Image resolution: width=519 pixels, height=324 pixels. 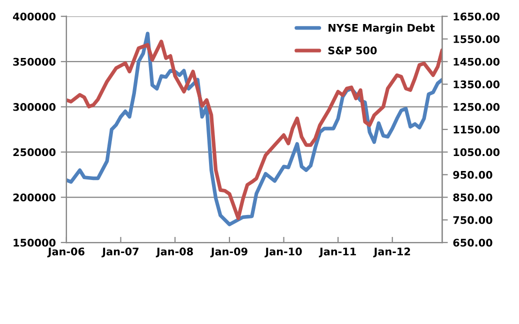 I want to click on y2-tick-label: 850.00, so click(x=472, y=198).